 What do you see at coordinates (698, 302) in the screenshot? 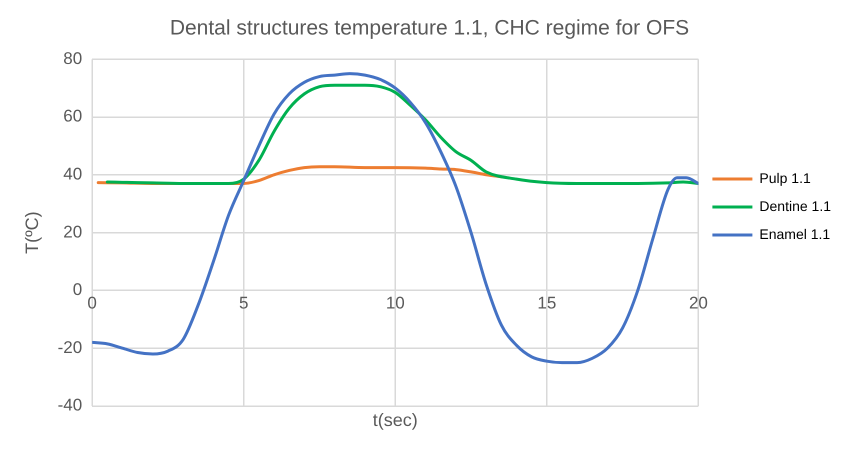
I see `x-tick-label: 20` at bounding box center [698, 302].